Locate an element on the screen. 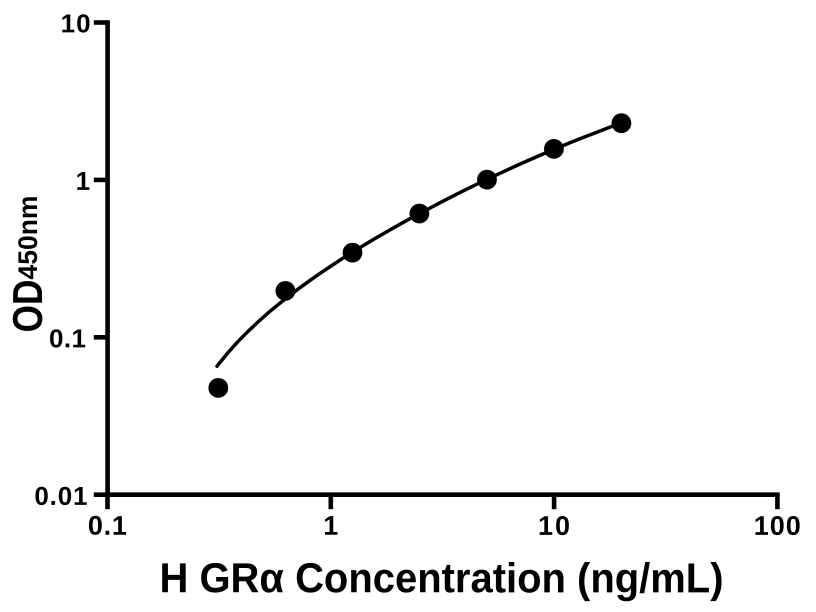  svg-text: 100 is located at coordinates (777, 526).